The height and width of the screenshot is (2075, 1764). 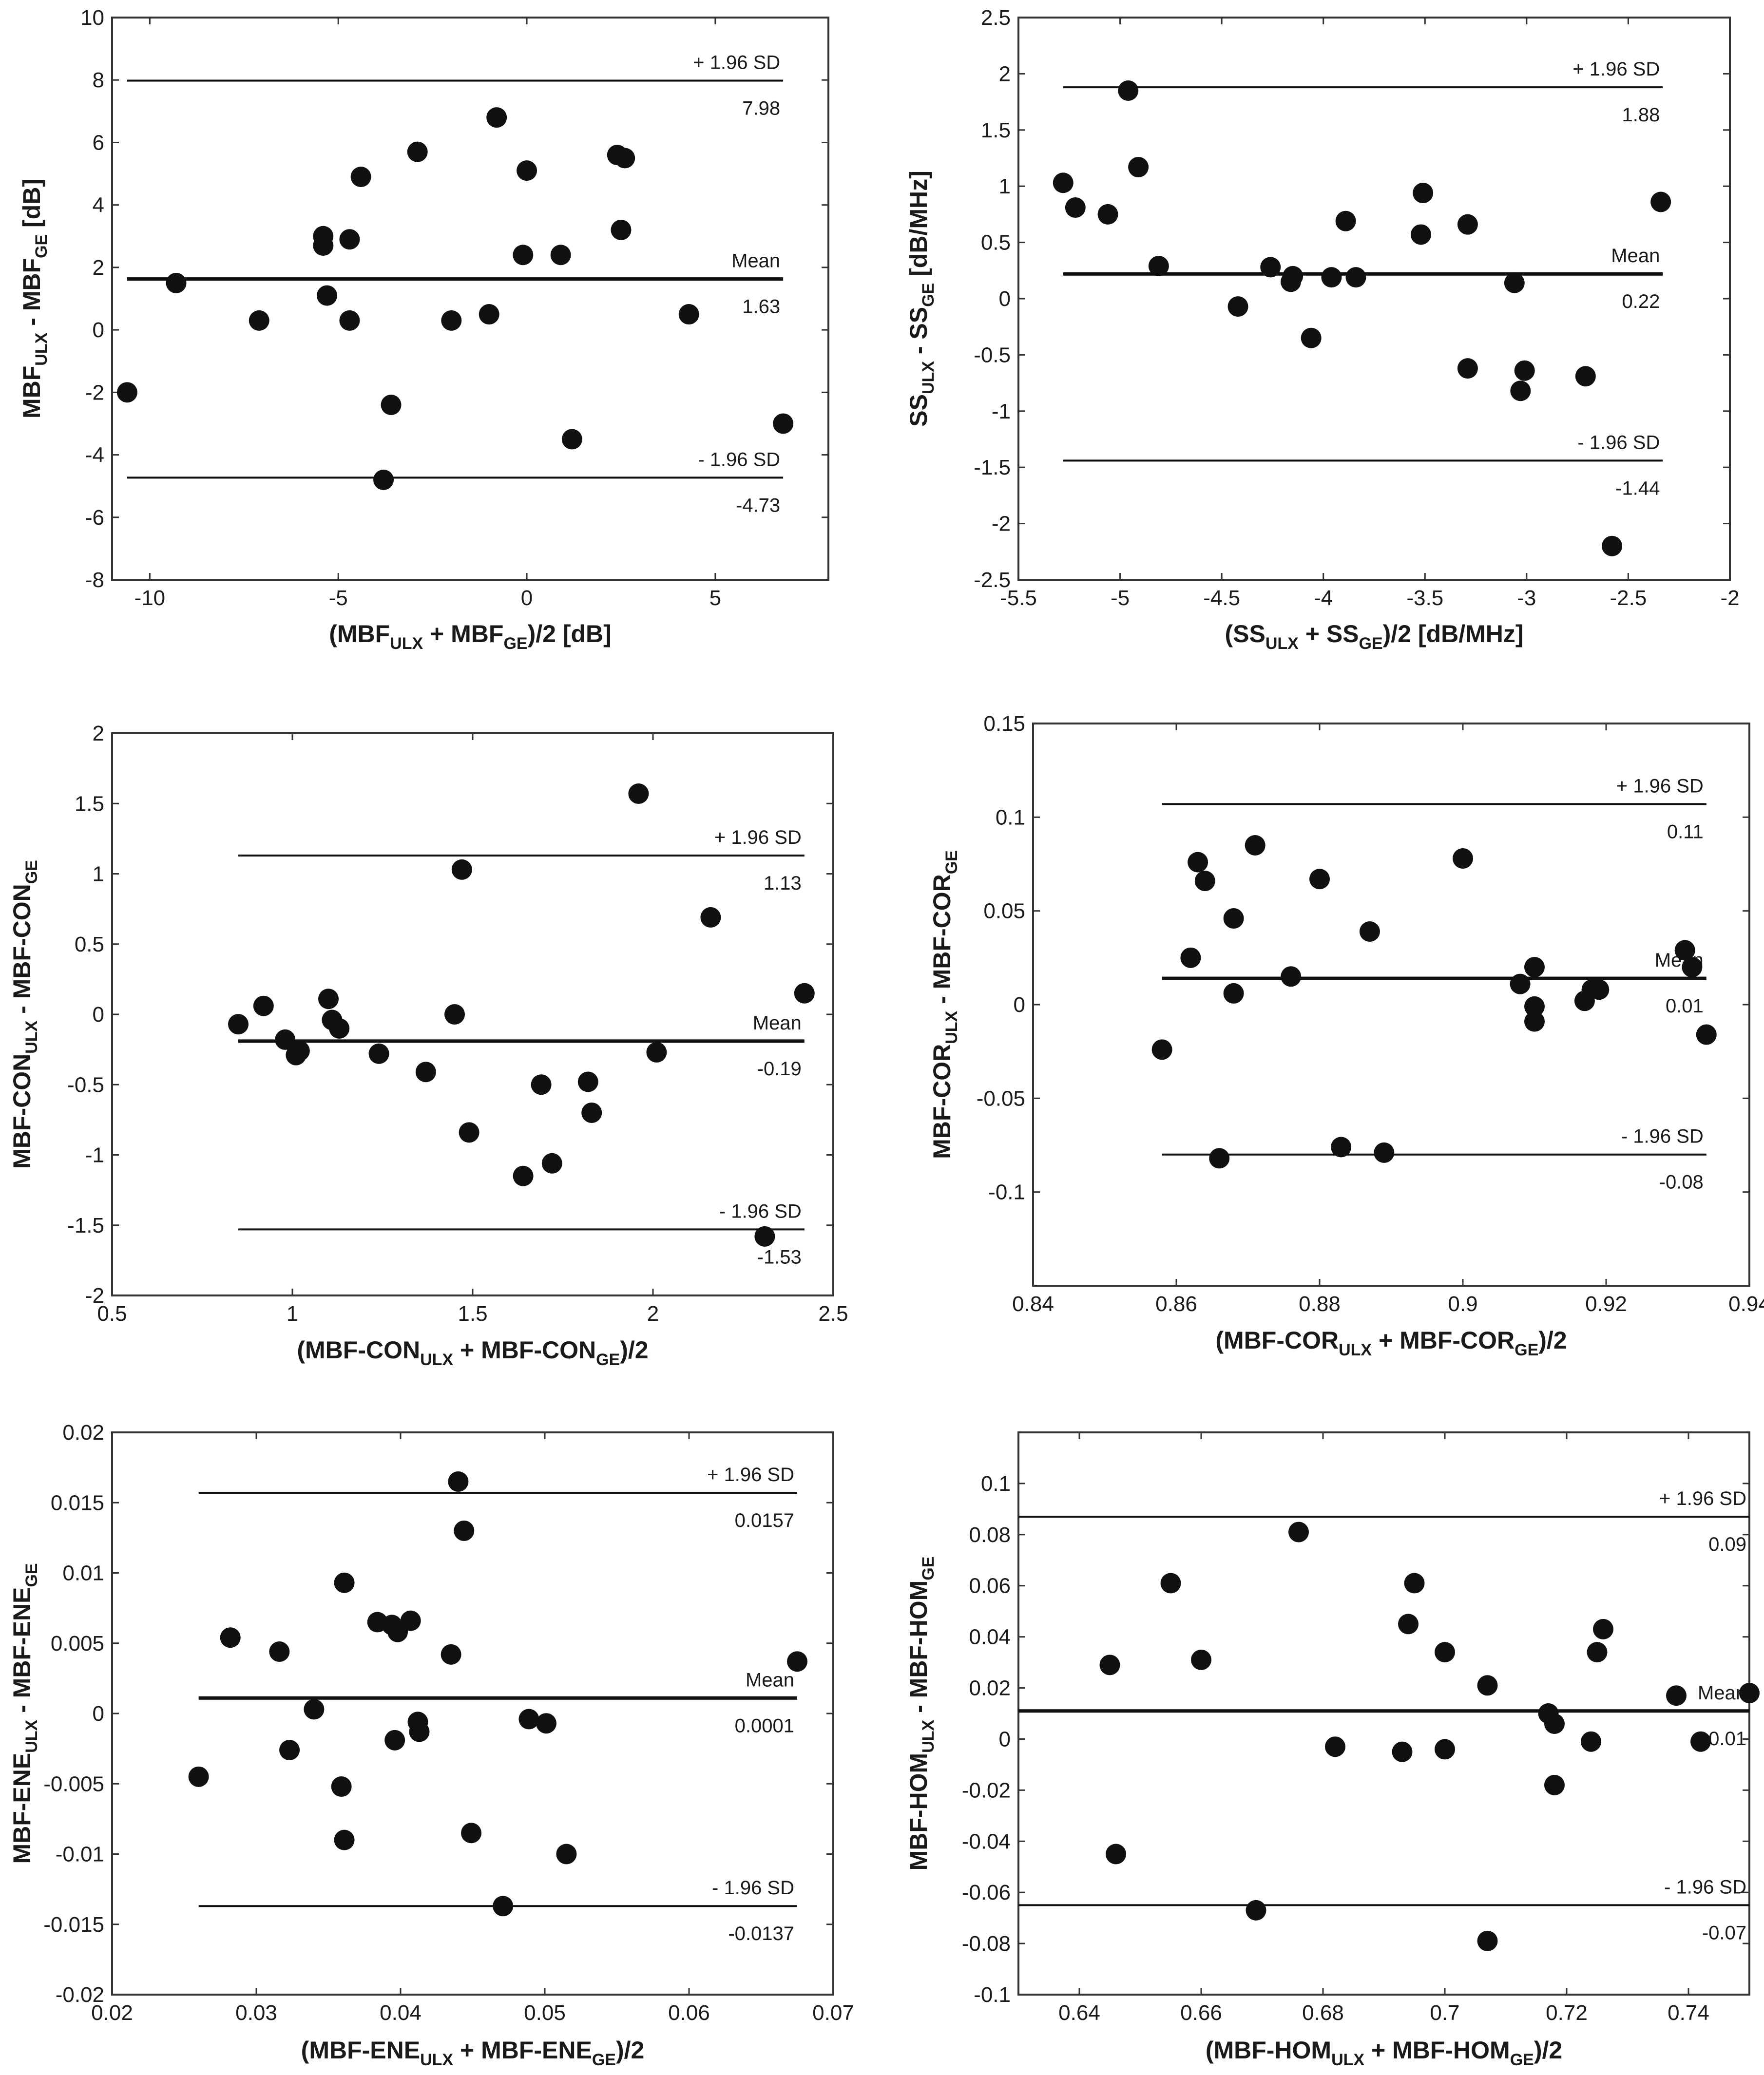 I want to click on x-axis-label: (MBF-HOMULX + MBF-HOMGE)/2, so click(x=1384, y=2053).